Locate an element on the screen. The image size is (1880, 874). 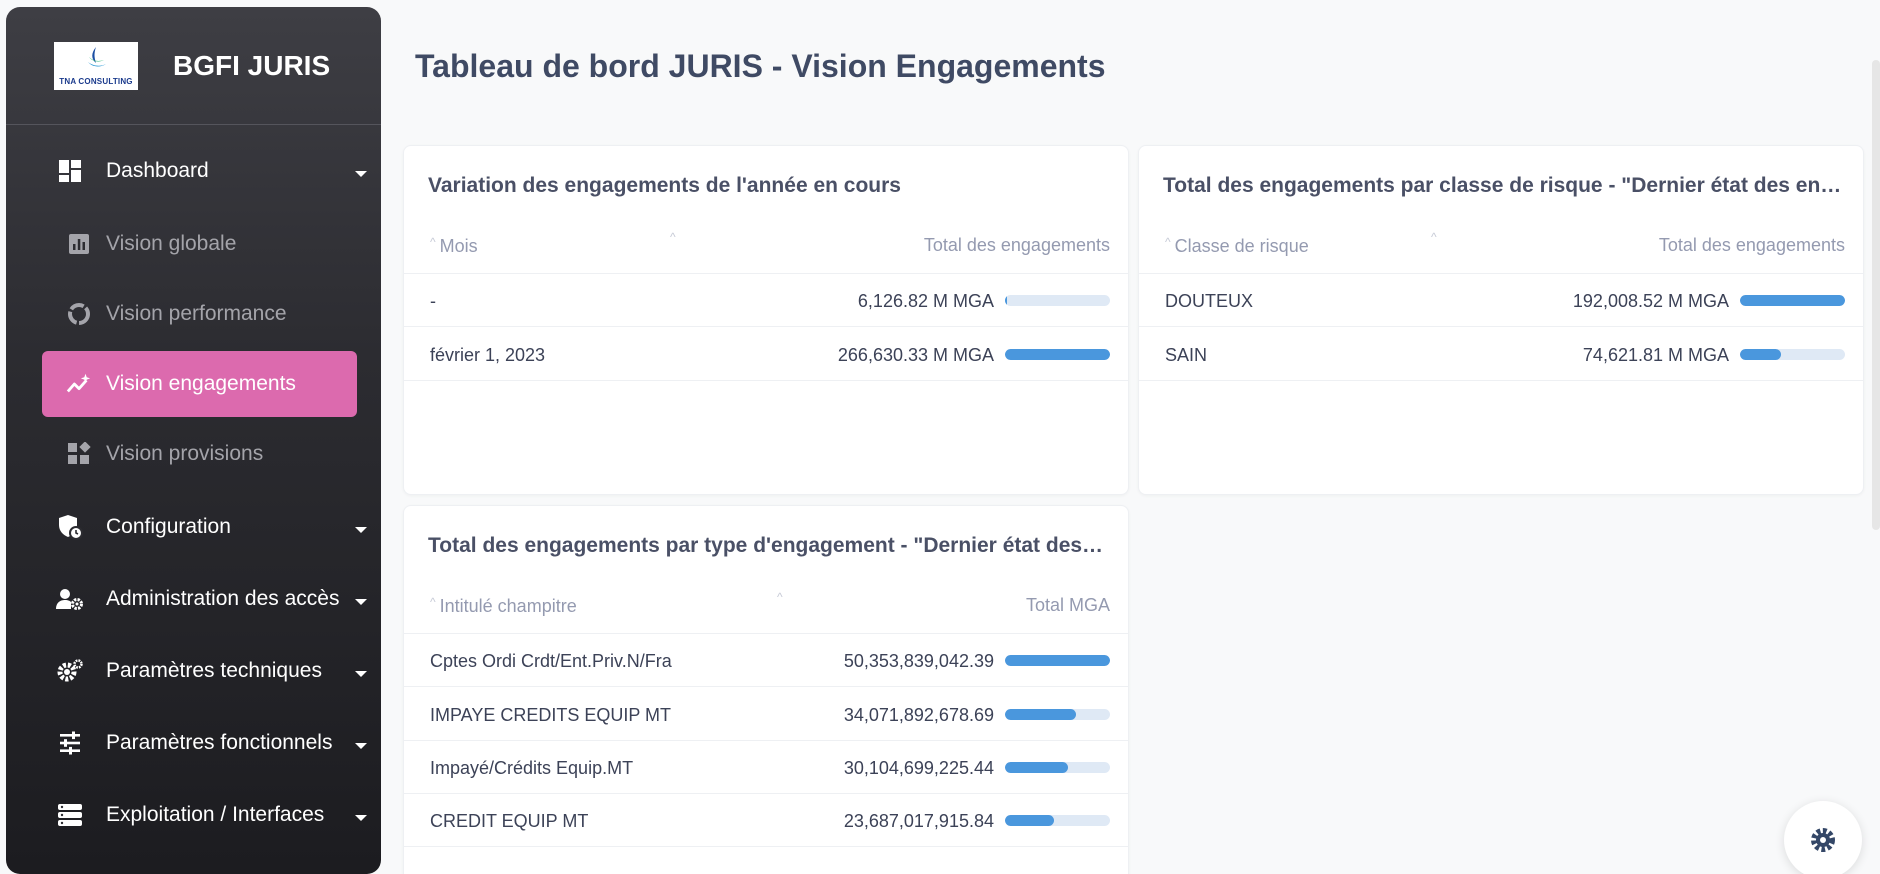
table-row: SAIN 74,621.81 M MGA is located at coordinates (1501, 354).